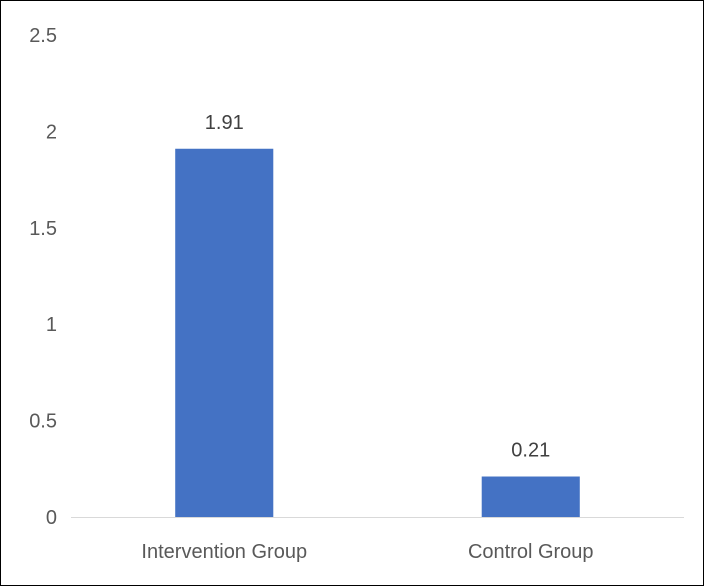  What do you see at coordinates (51, 325) in the screenshot?
I see `y-tick-label: 1` at bounding box center [51, 325].